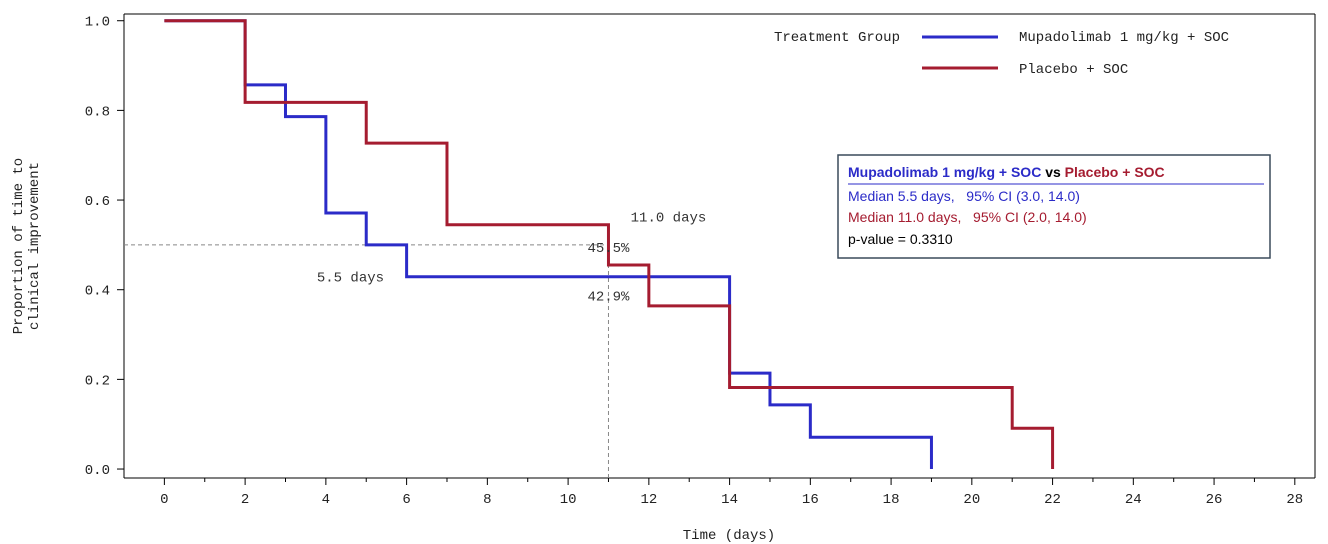 The image size is (1328, 544). I want to click on legend-label-mupadolimab: Mupadolimab 1 mg/kg + SOC, so click(1124, 38).